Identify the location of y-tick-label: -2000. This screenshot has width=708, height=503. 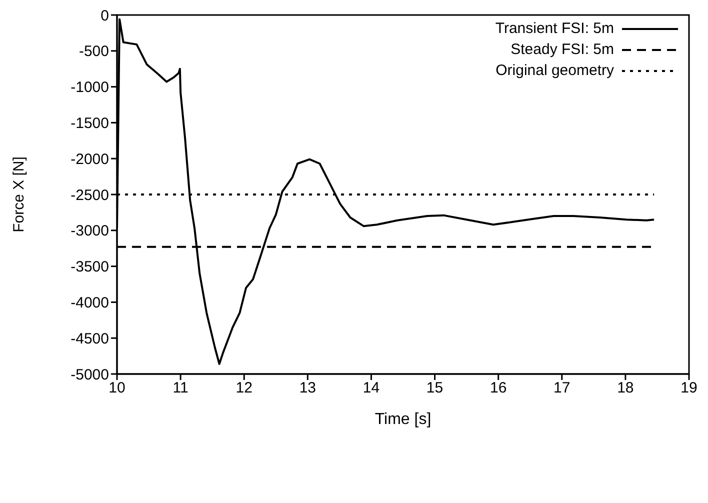
(89, 159).